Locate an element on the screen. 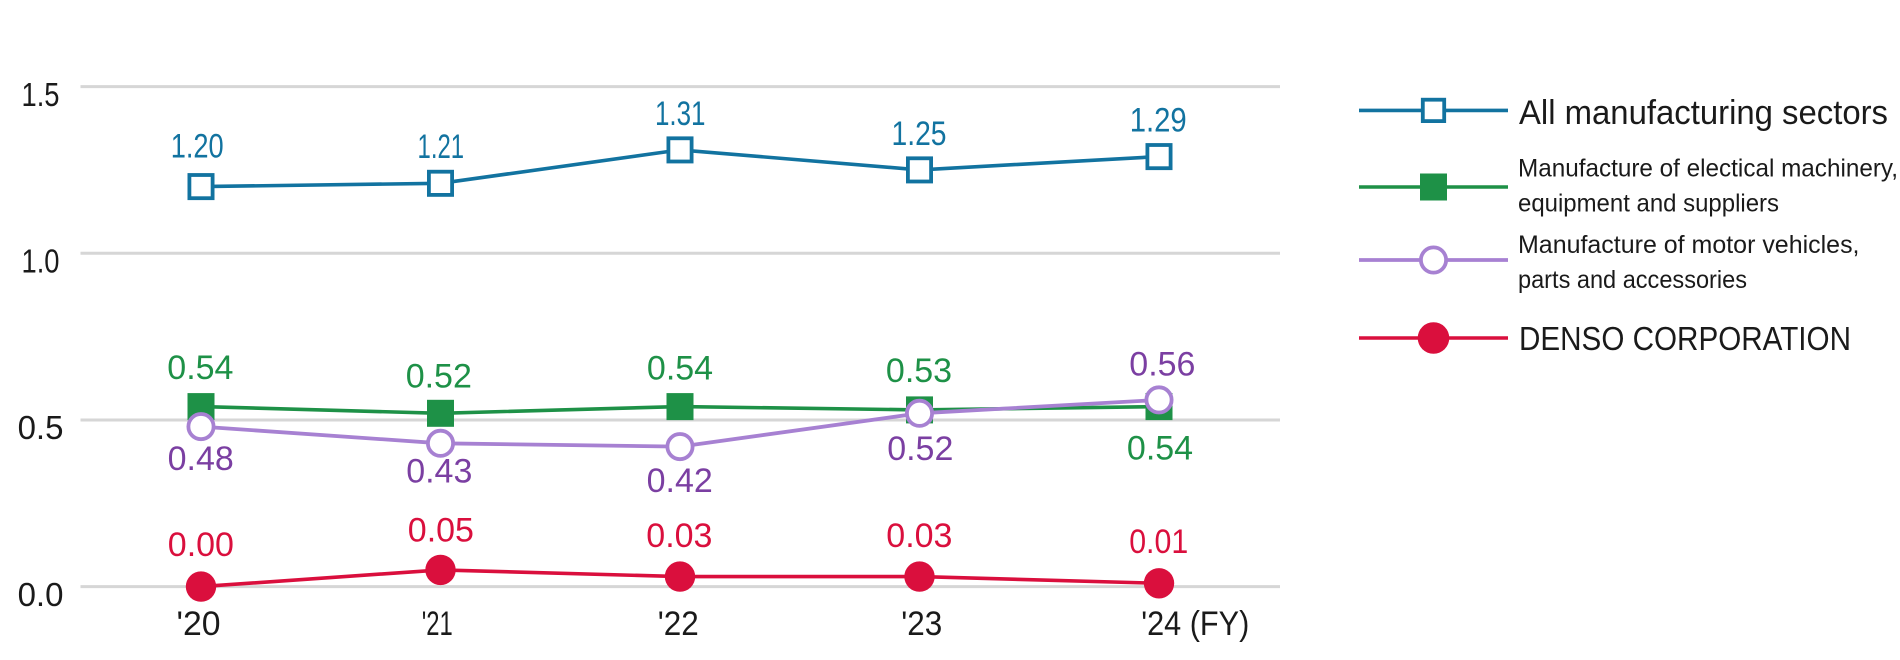  svg-text: parts and accessories is located at coordinates (1632, 280).